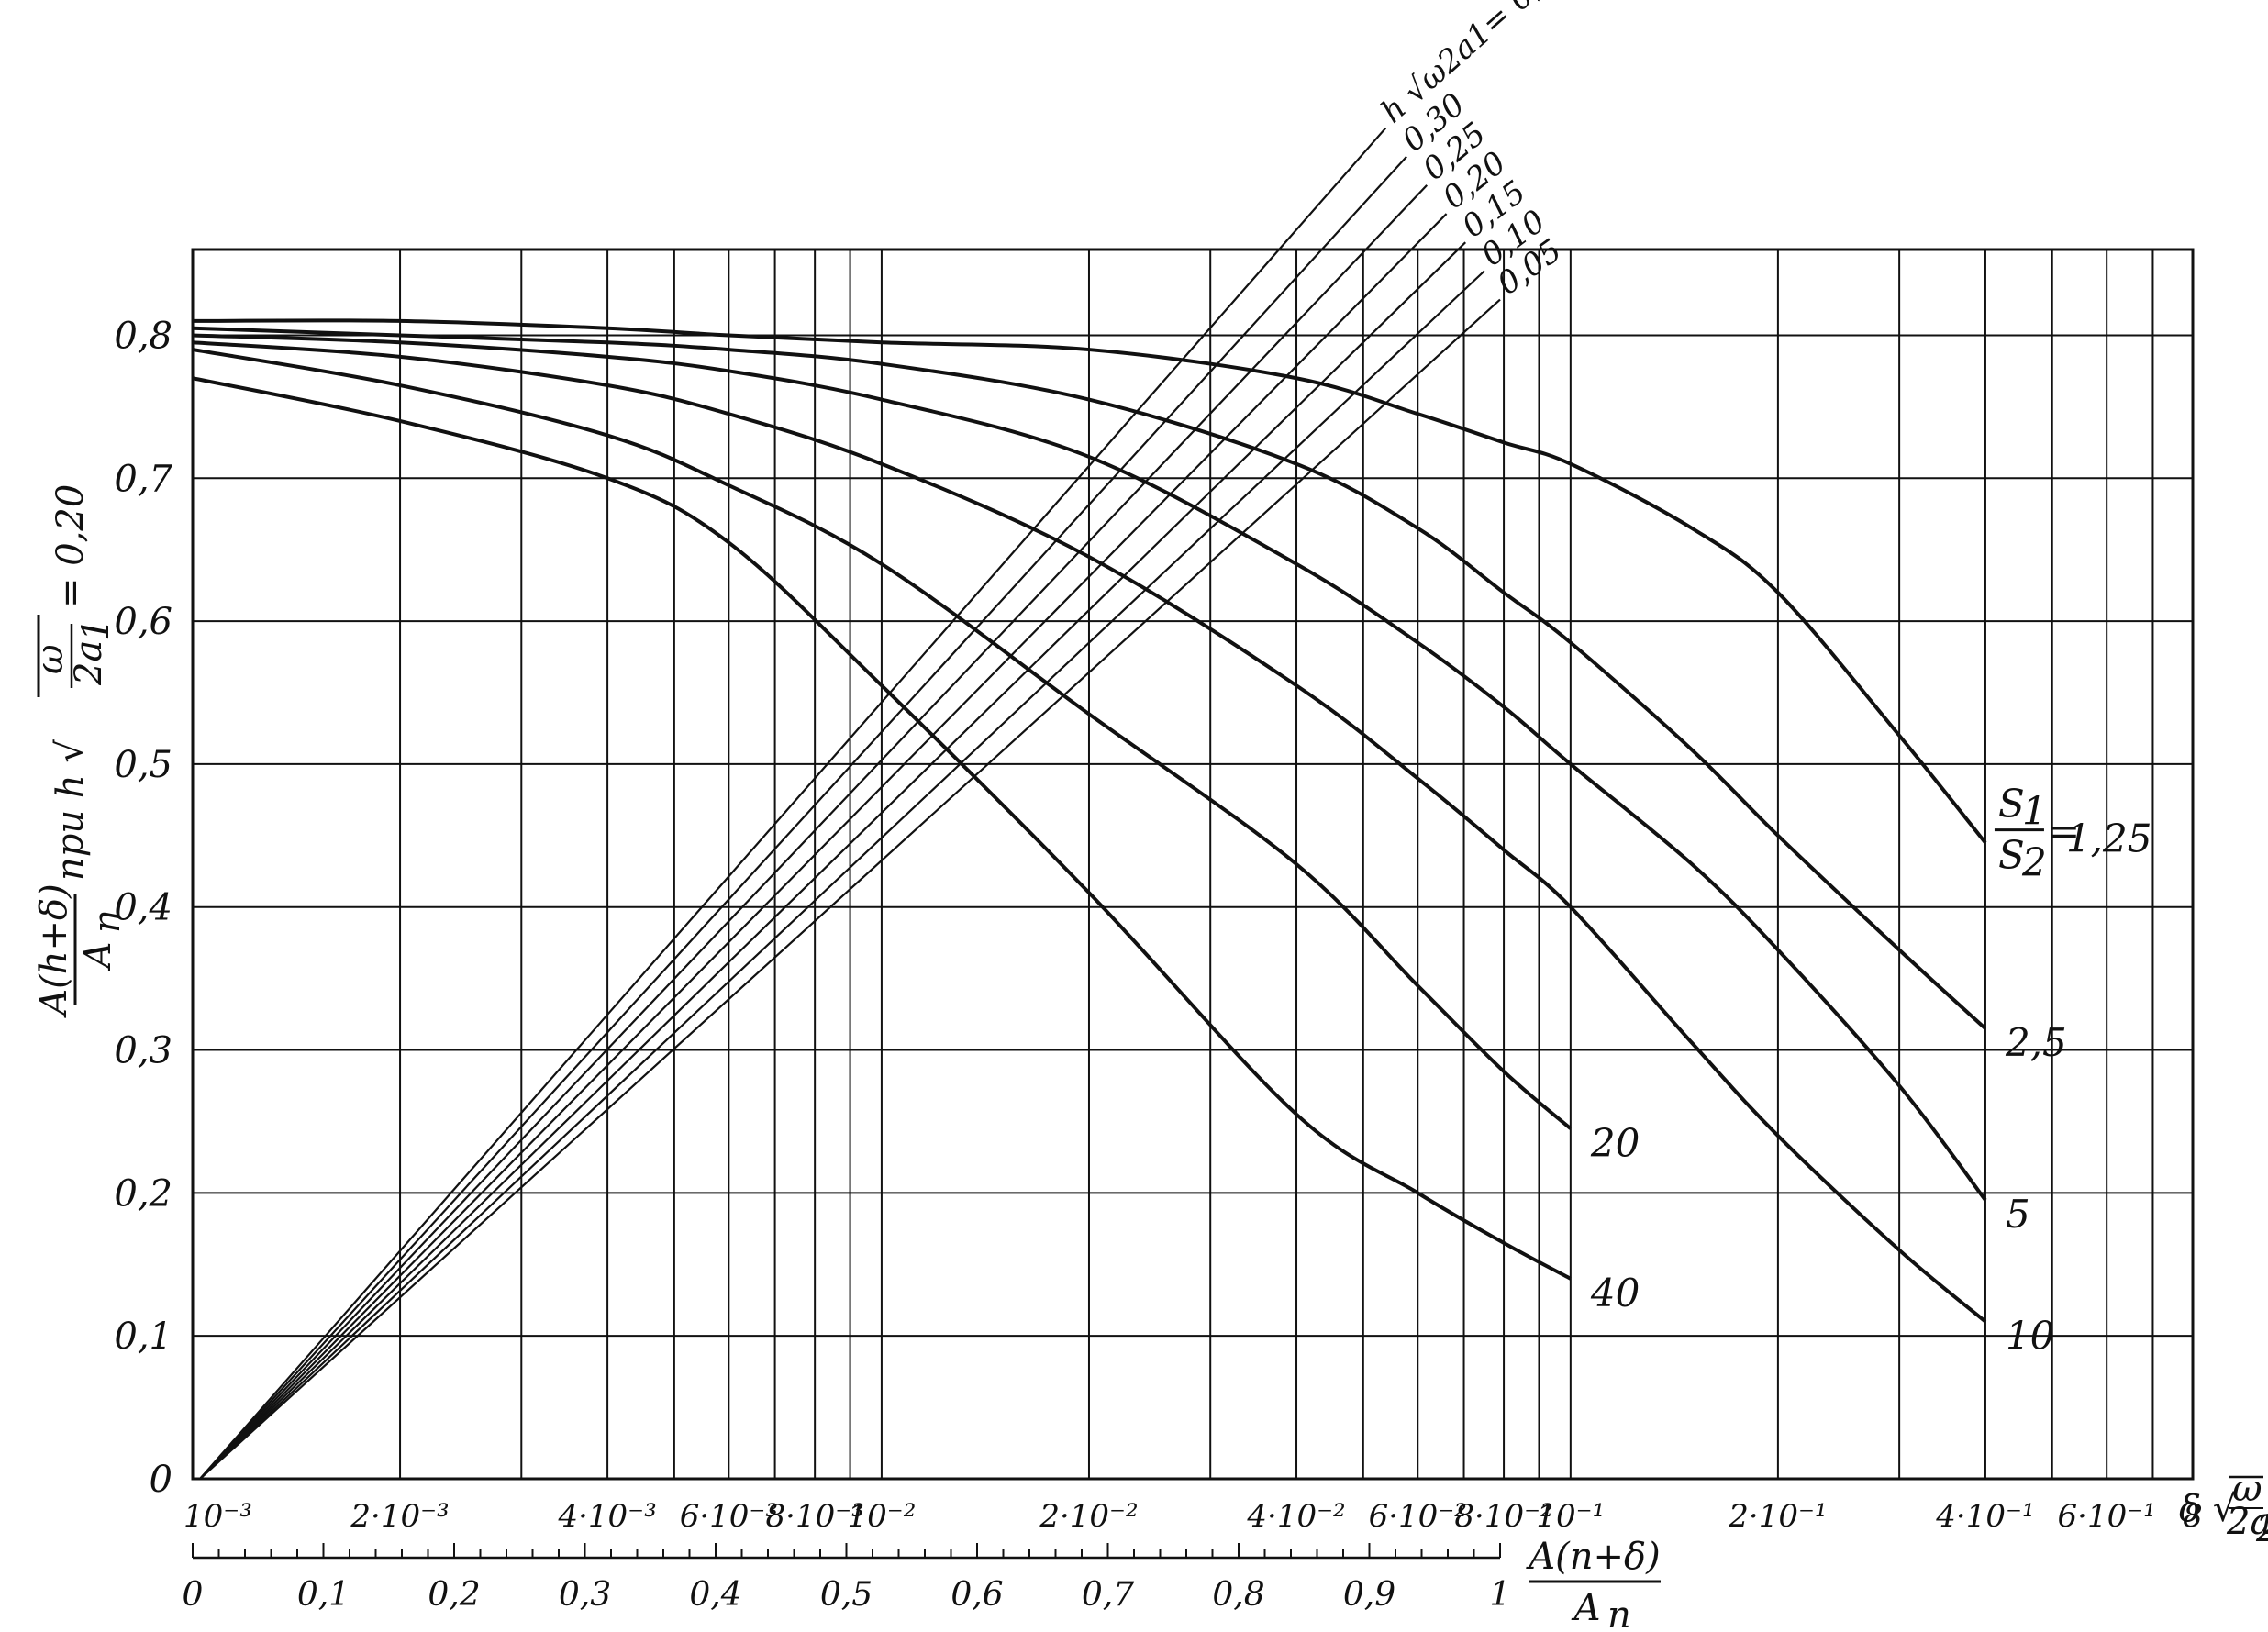  What do you see at coordinates (977, 1595) in the screenshot?
I see `secondary-tick-label: 0,6` at bounding box center [977, 1595].